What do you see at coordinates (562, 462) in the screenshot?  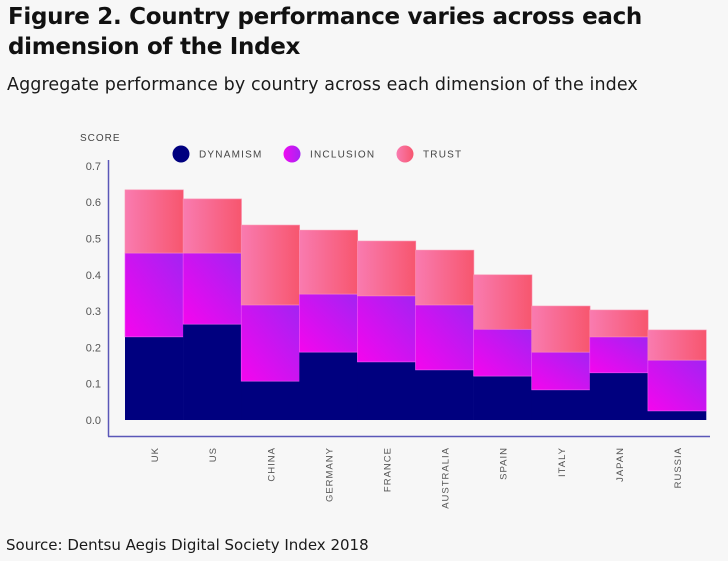 I see `x-tick-label: ITALY` at bounding box center [562, 462].